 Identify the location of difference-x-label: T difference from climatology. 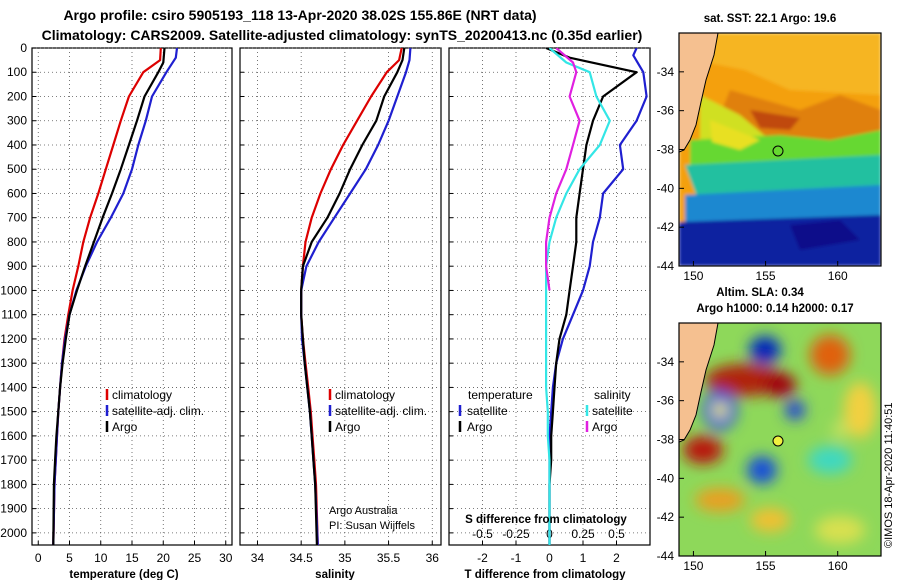
(545, 574).